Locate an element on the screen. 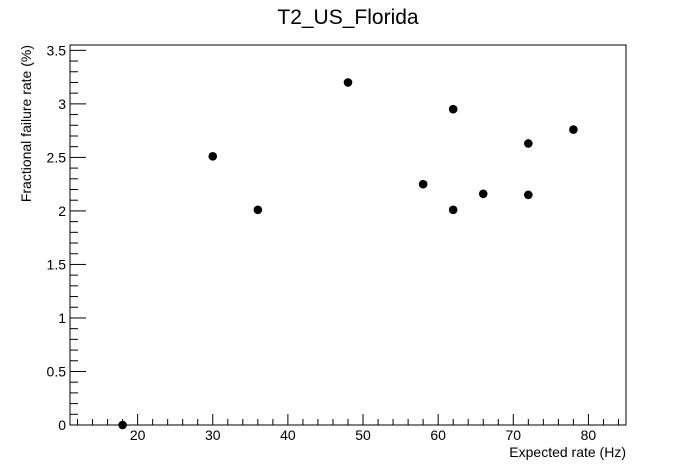 This screenshot has height=472, width=696. x-tick-label: 30 is located at coordinates (213, 435).